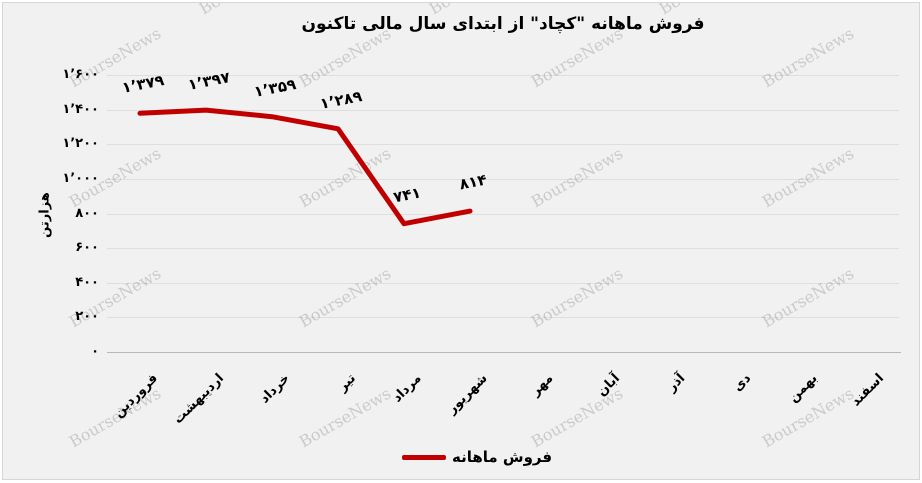  Describe the element at coordinates (542, 385) in the screenshot. I see `x-category-label: مهر` at that location.